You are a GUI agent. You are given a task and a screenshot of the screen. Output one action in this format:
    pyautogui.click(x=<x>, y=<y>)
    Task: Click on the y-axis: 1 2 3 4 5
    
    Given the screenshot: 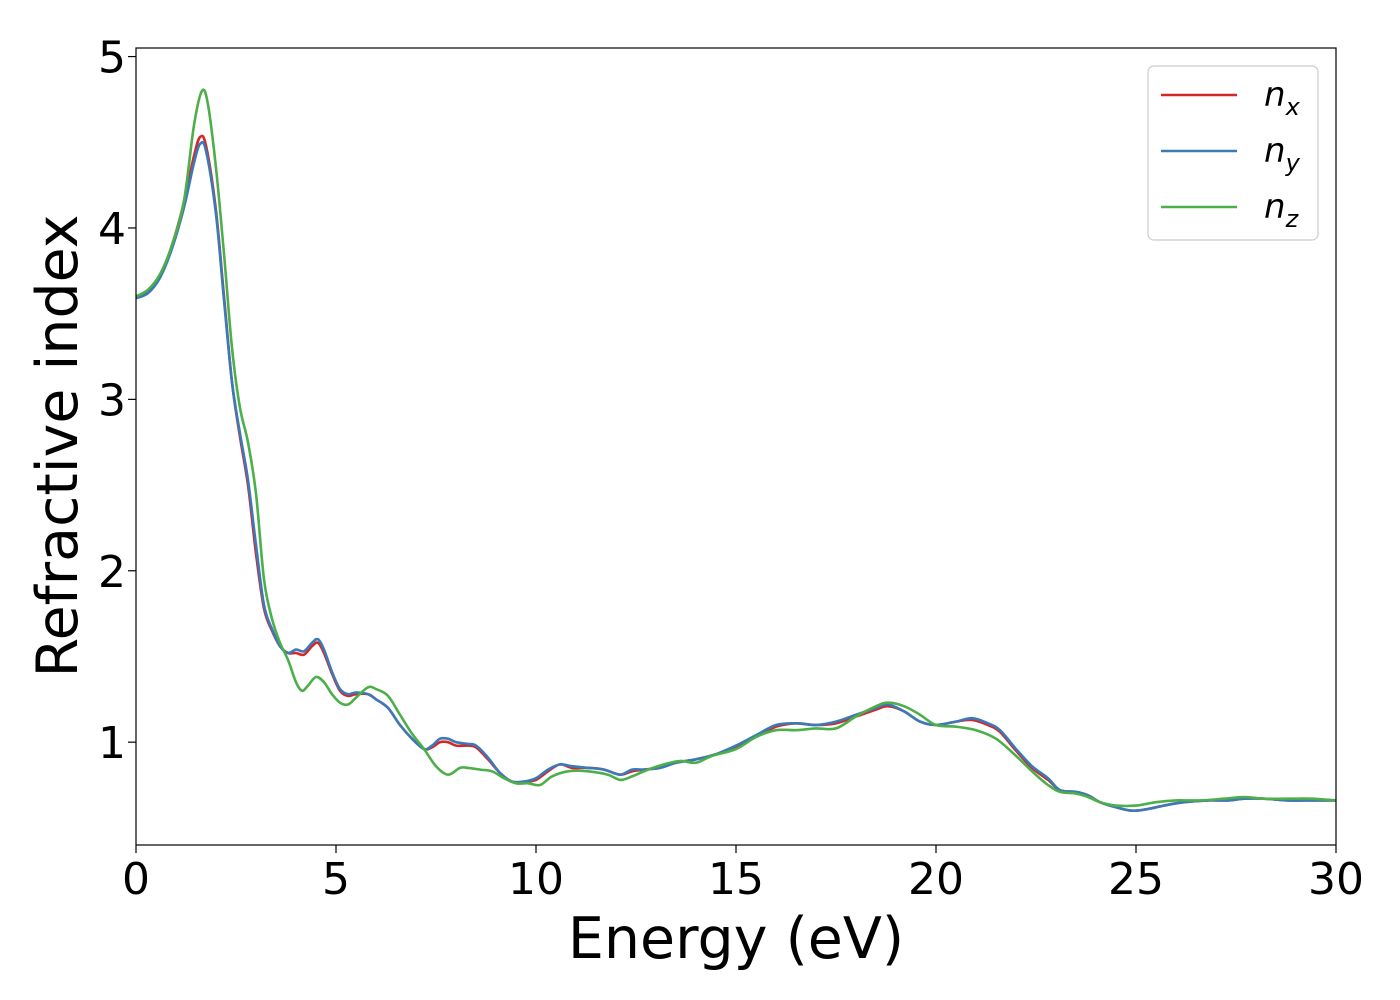 What is the action you would take?
    pyautogui.click(x=117, y=401)
    